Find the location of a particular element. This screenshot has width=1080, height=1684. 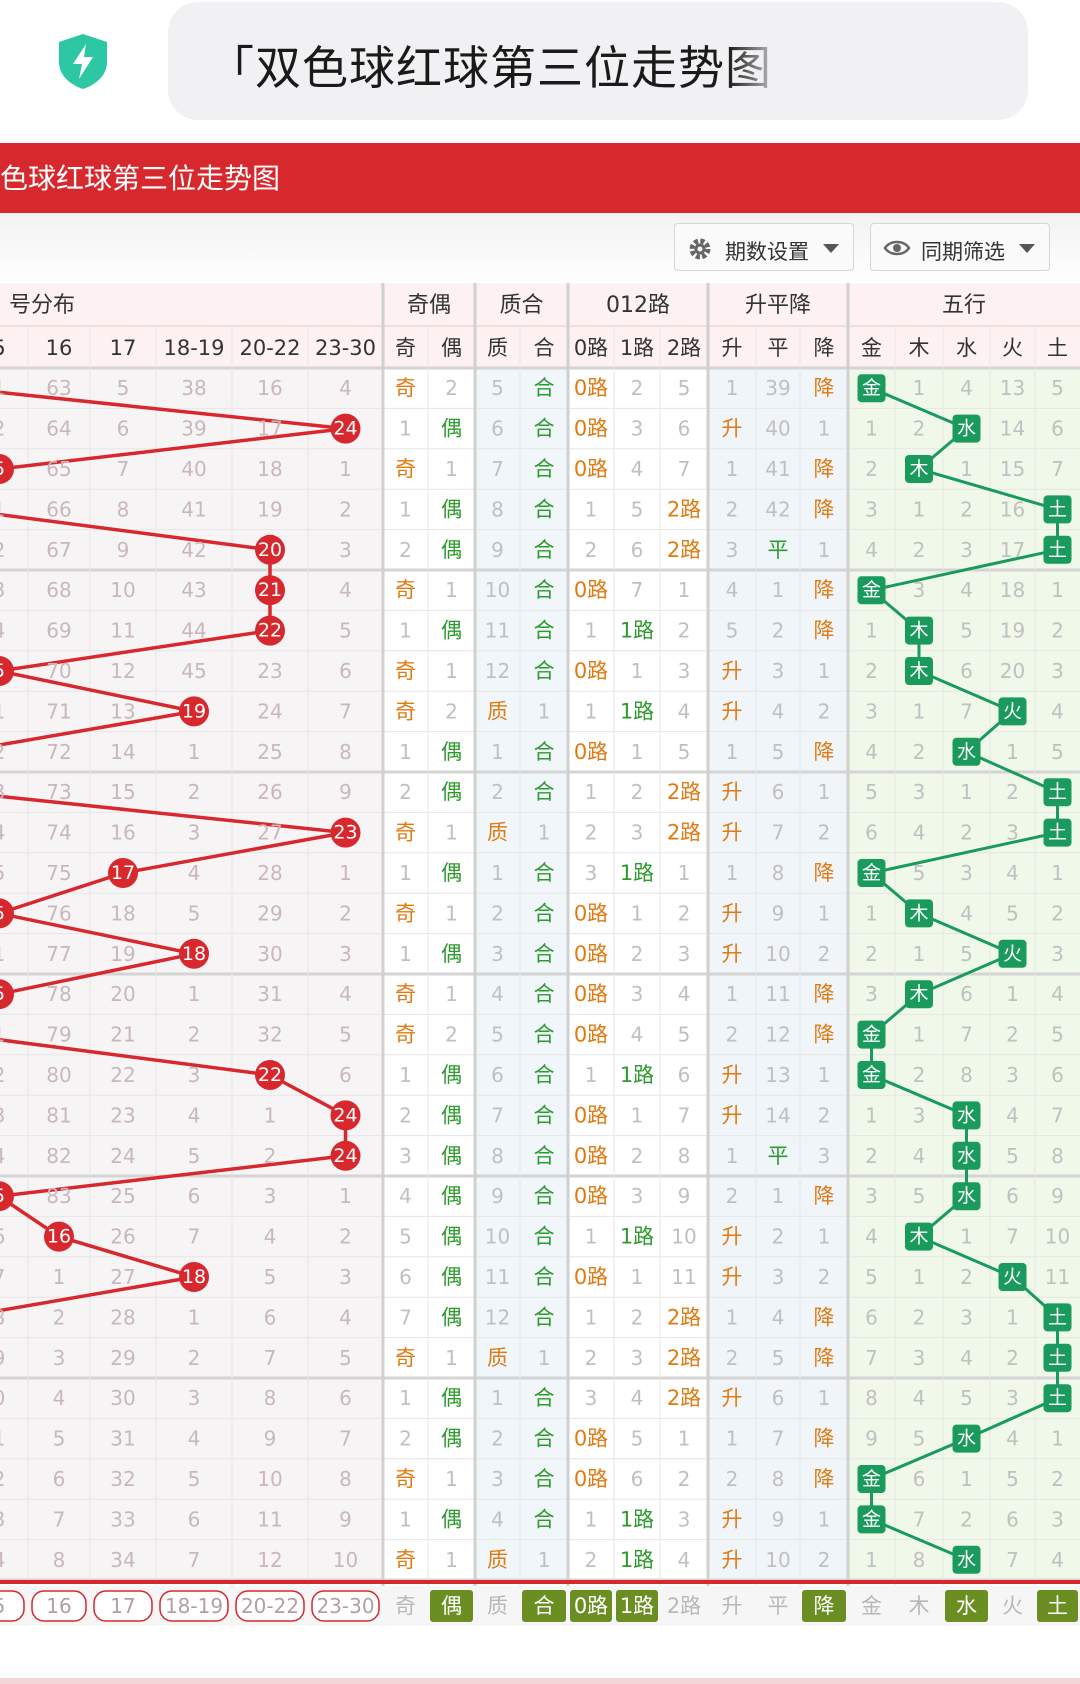

miss-count: 12 is located at coordinates (497, 671).